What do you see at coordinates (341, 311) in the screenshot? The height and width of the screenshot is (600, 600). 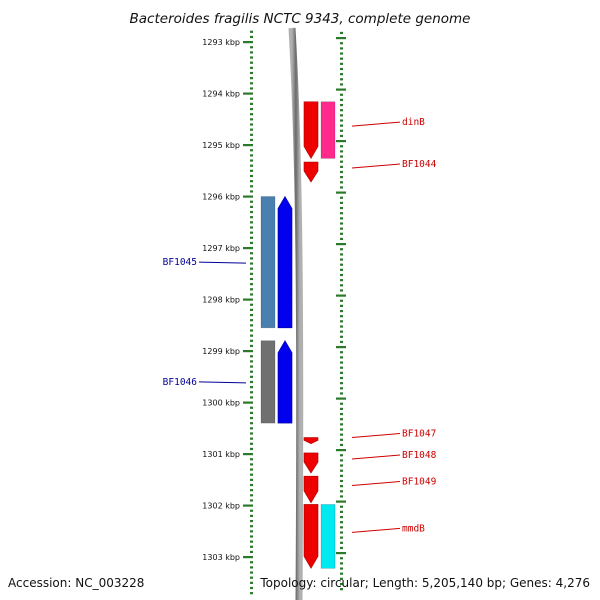 I see `ruler-right` at bounding box center [341, 311].